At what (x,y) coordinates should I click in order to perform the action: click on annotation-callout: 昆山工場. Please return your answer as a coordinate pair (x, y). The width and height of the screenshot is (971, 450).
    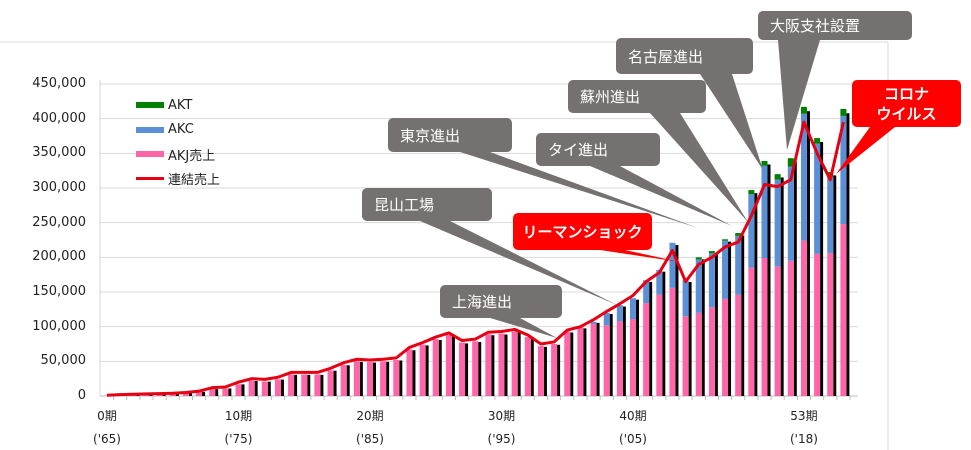
    Looking at the image, I should click on (427, 204).